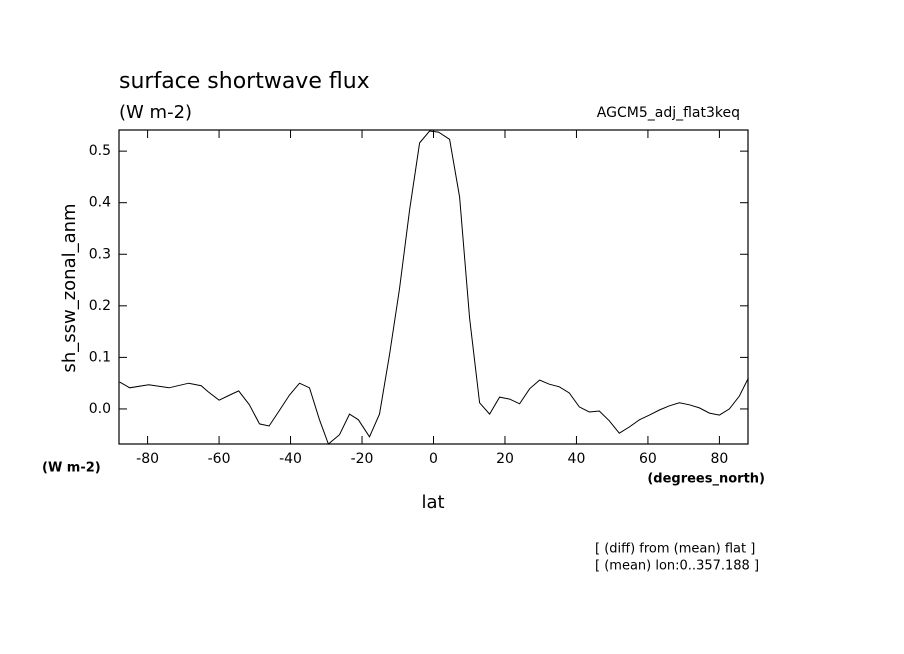 This screenshot has width=904, height=654. Describe the element at coordinates (706, 479) in the screenshot. I see `x-unit: (degrees_north)` at that location.